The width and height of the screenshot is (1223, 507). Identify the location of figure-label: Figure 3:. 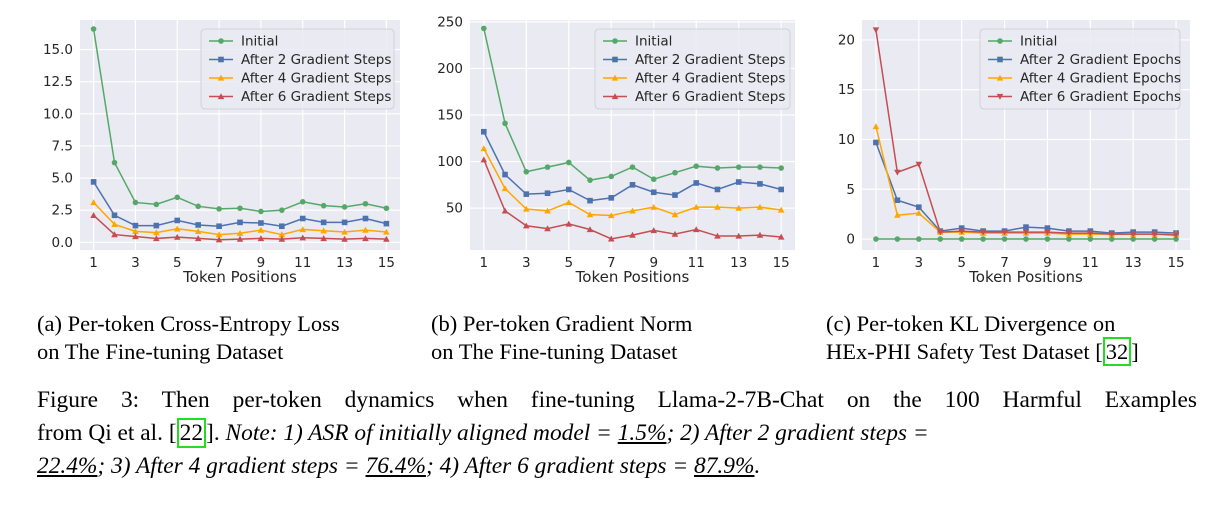
(88, 400).